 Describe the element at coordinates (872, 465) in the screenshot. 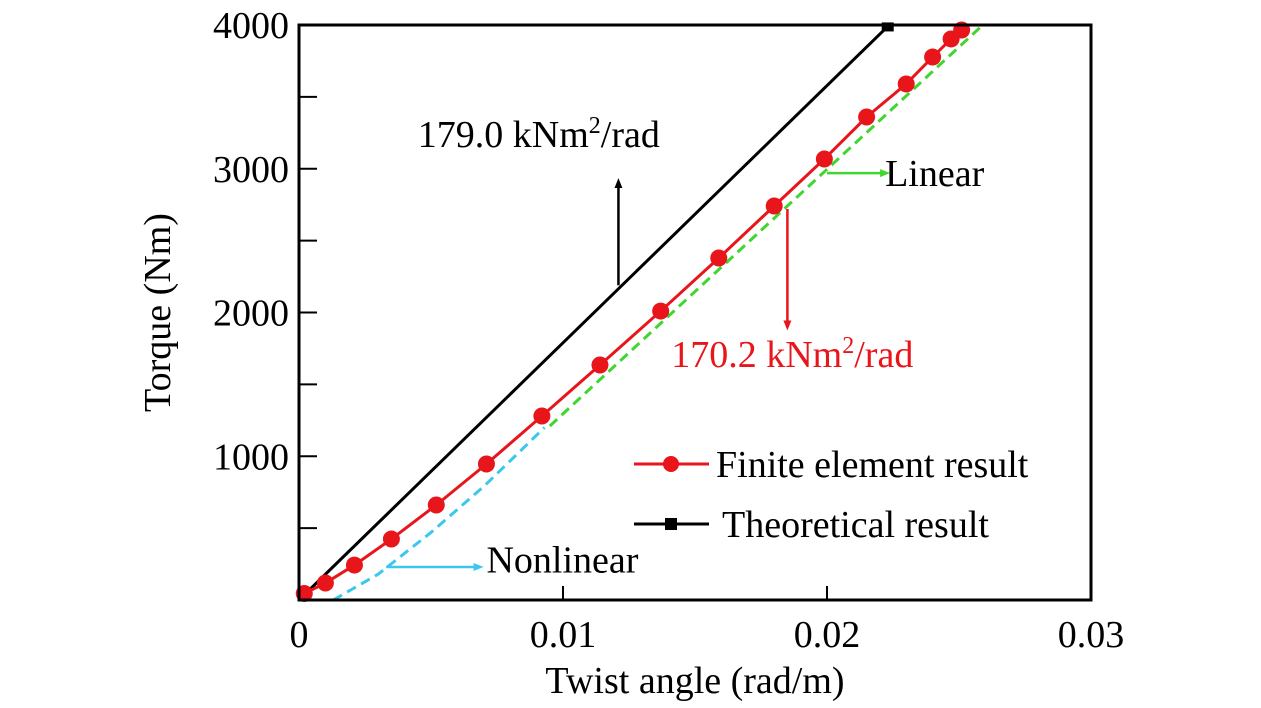

I see `legend-label-finite-element: Finite element result` at that location.